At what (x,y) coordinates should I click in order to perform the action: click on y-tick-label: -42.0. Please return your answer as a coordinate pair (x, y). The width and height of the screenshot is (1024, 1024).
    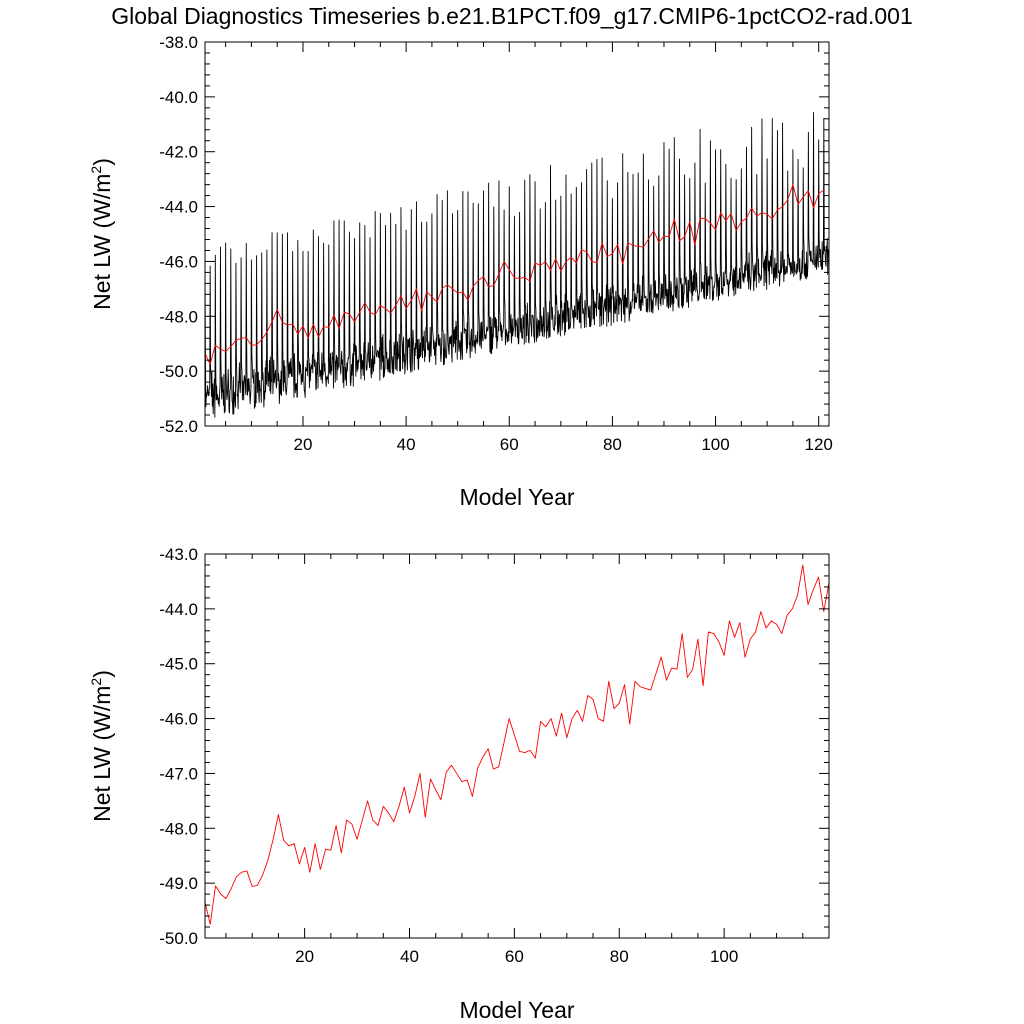
    Looking at the image, I should click on (178, 152).